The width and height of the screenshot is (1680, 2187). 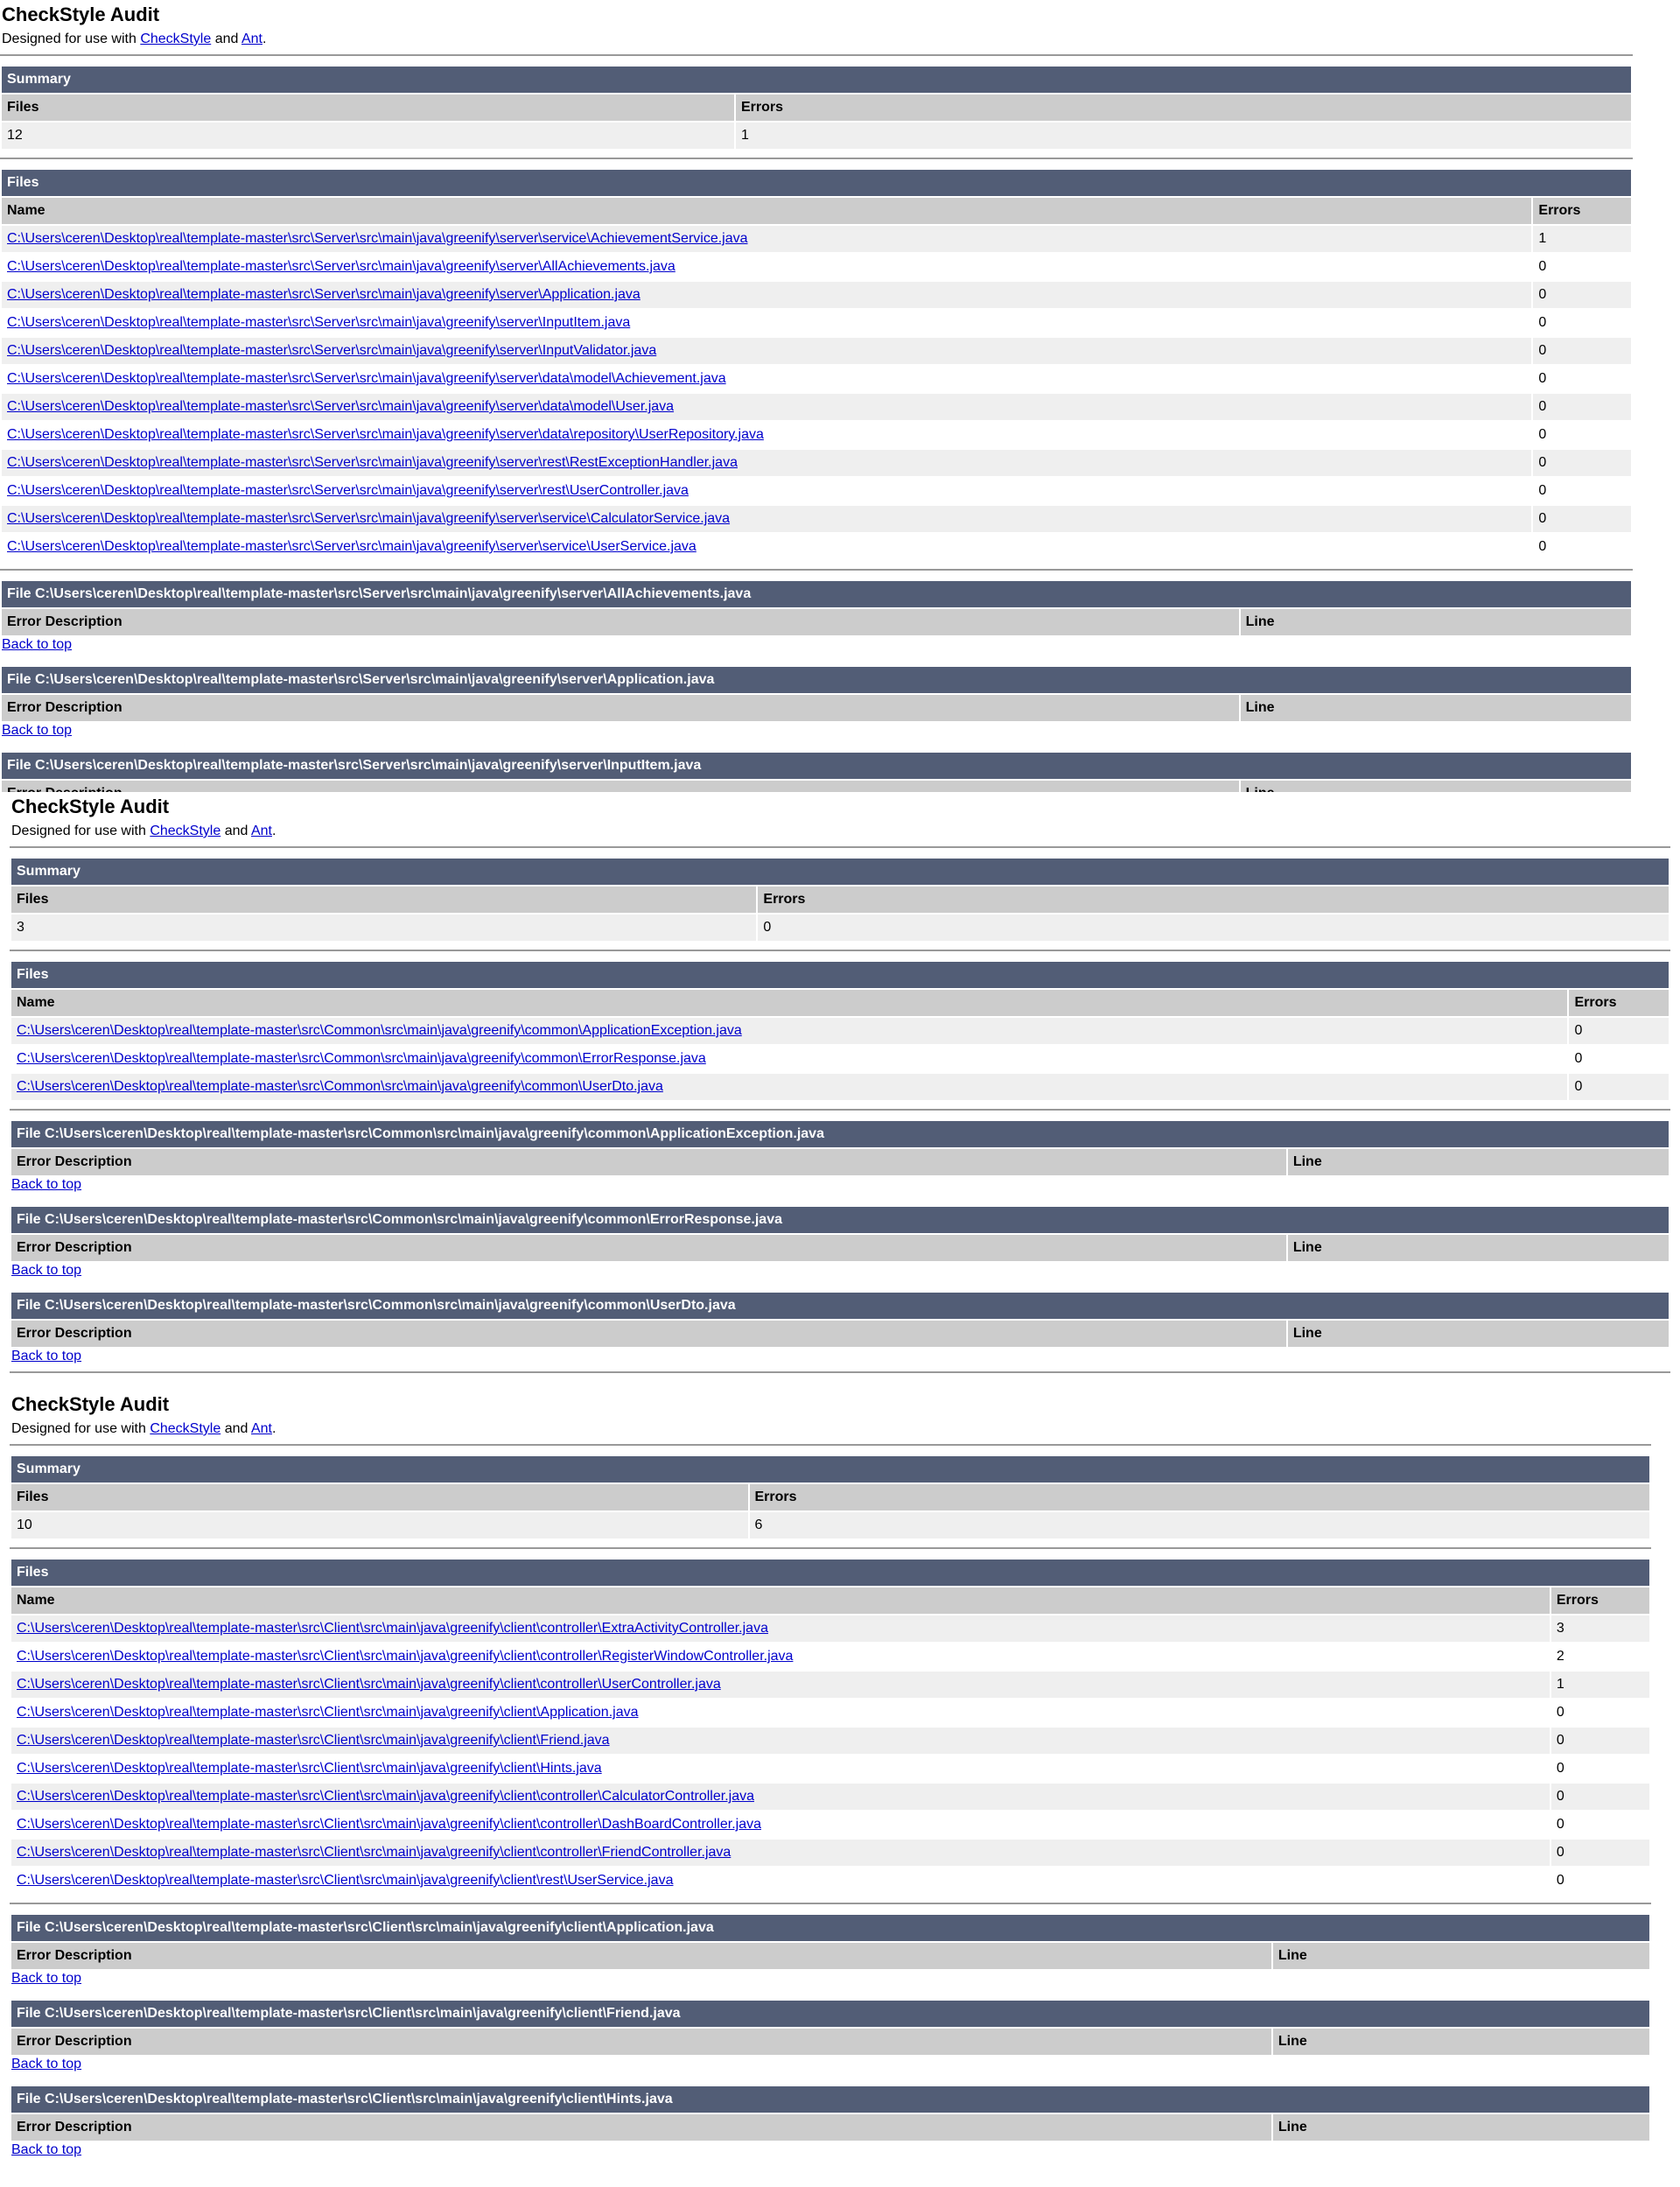 I want to click on error-description-header: Error Description, so click(x=648, y=1248).